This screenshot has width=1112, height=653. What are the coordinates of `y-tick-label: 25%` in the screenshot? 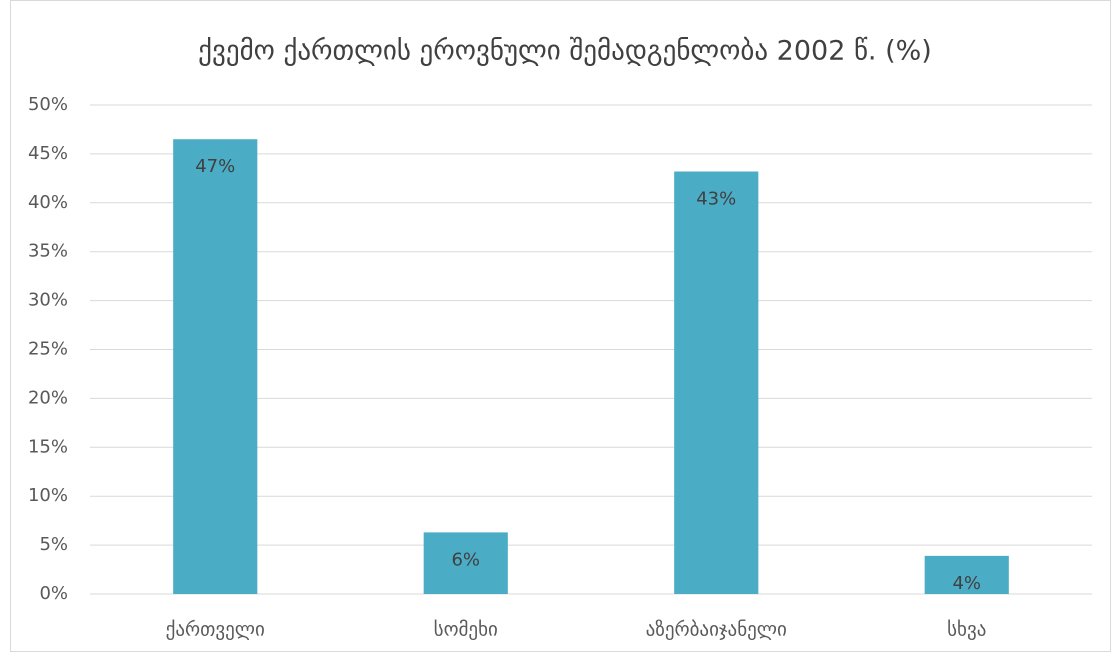 It's located at (48, 349).